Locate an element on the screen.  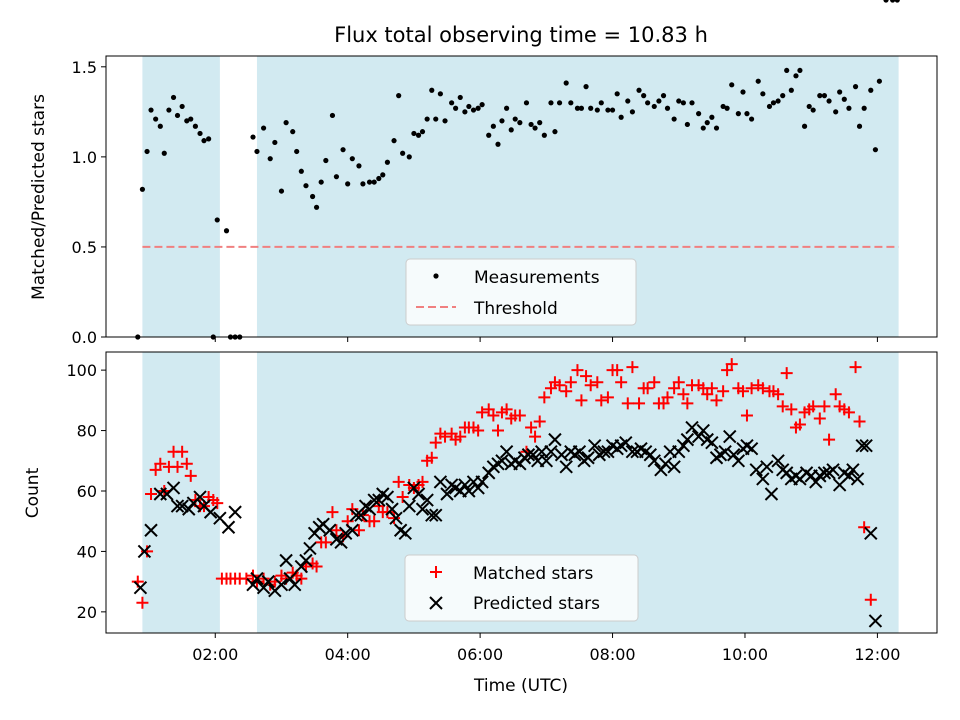
count-y-label: Count is located at coordinates (33, 492).